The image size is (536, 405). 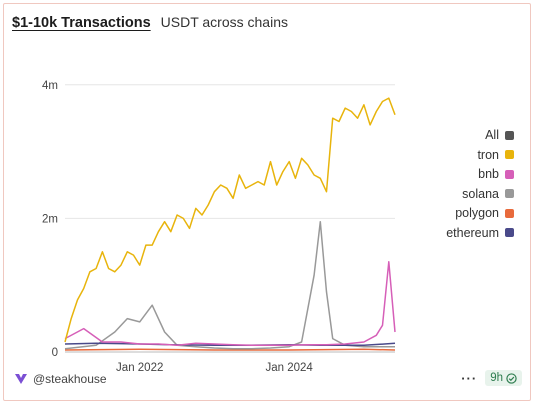 I want to click on chart-subtitle: USDT across chains, so click(x=224, y=22).